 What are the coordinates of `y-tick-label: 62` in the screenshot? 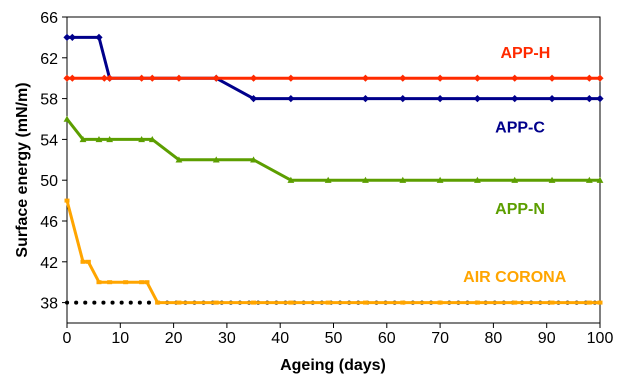 It's located at (49, 59).